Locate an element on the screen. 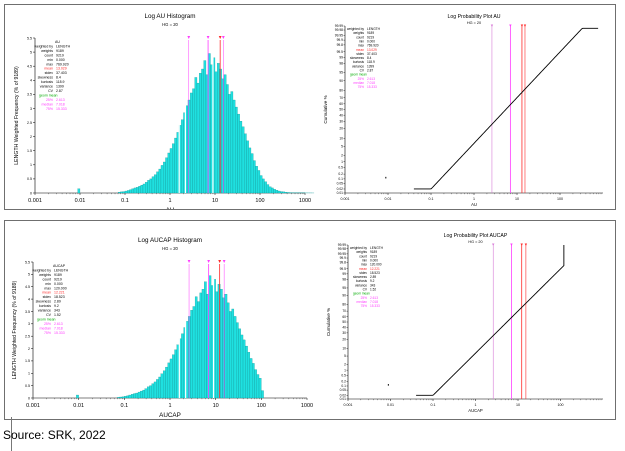 This screenshot has height=451, width=625. au-prob-stat-value: LENGTH is located at coordinates (374, 29).